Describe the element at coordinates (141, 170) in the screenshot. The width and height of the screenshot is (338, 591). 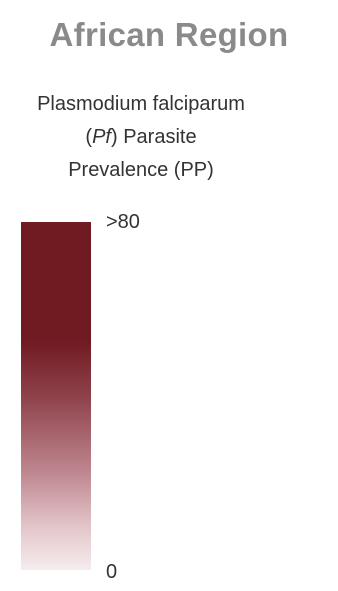
I see `legend-title-line3: Prevalence (PP)` at that location.